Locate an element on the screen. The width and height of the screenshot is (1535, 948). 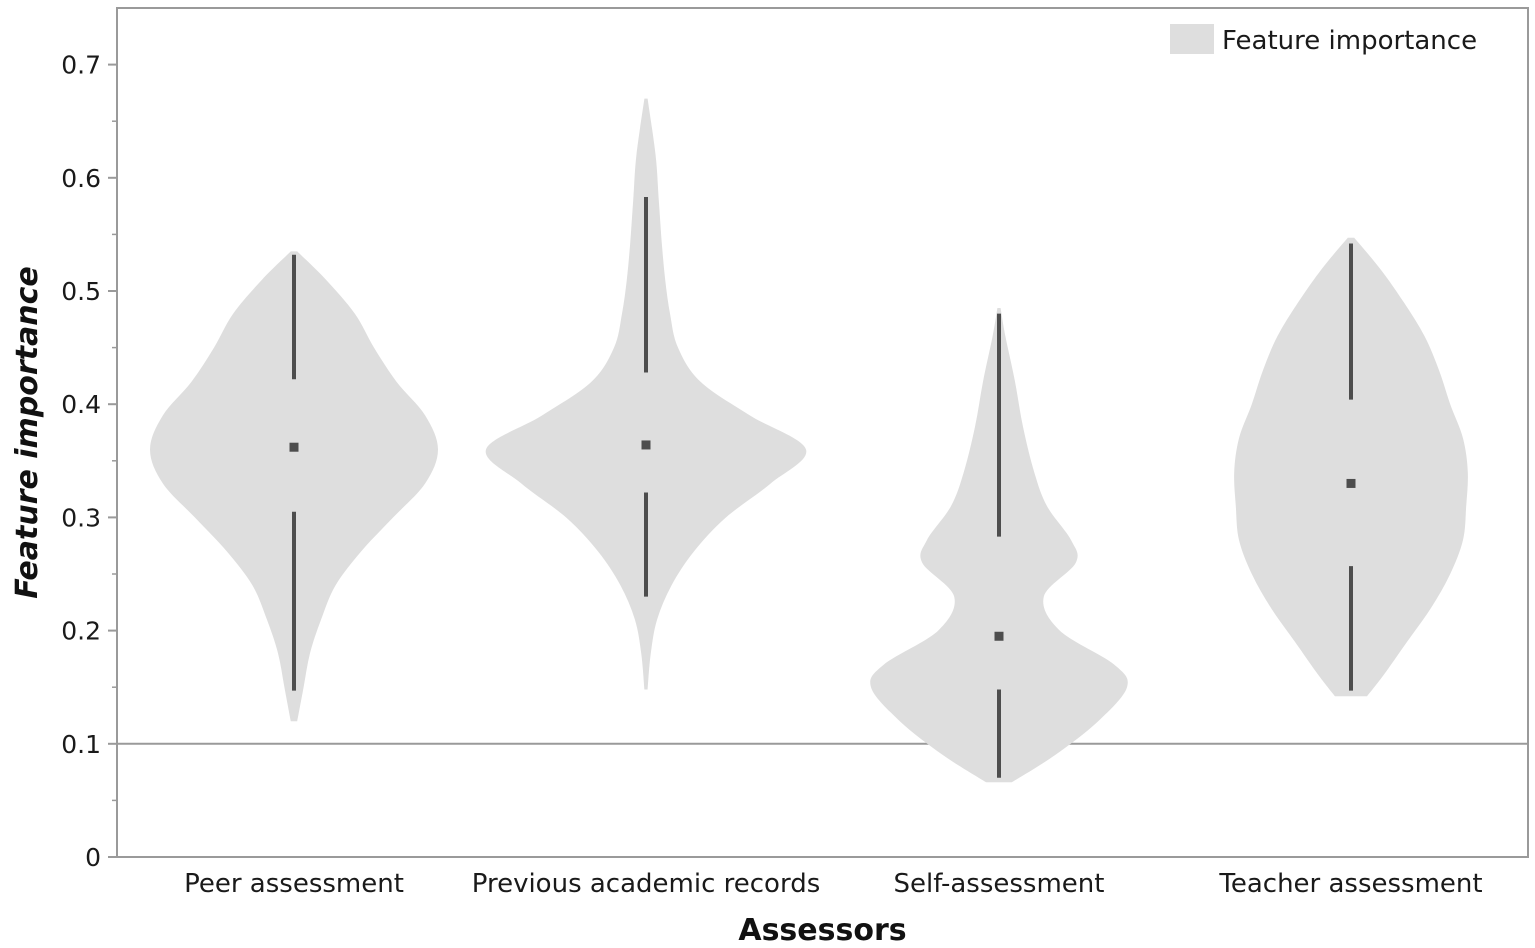
y-axis-ticks: 0 0.1 0.2 0.3 0.4 0.5 0.6 0.7 is located at coordinates (89, 461).